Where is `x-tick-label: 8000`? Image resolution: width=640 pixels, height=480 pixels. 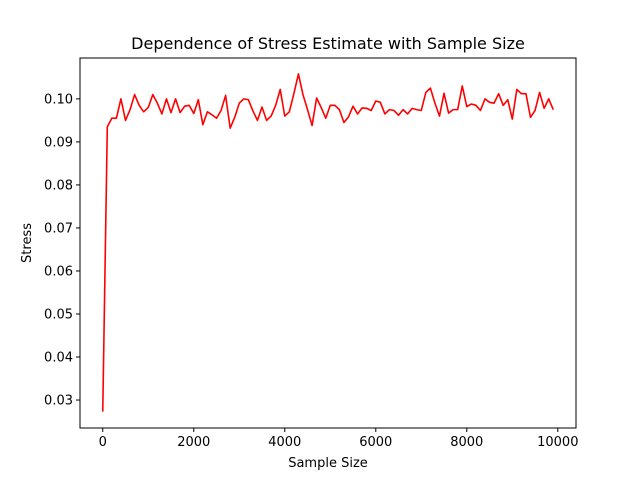
x-tick-label: 8000 is located at coordinates (466, 442).